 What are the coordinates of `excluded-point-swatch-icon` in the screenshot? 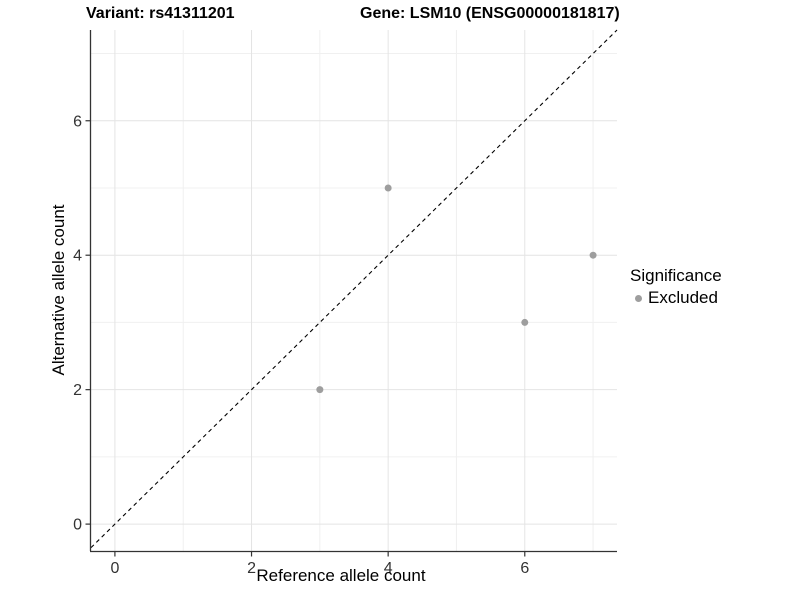 It's located at (638, 298).